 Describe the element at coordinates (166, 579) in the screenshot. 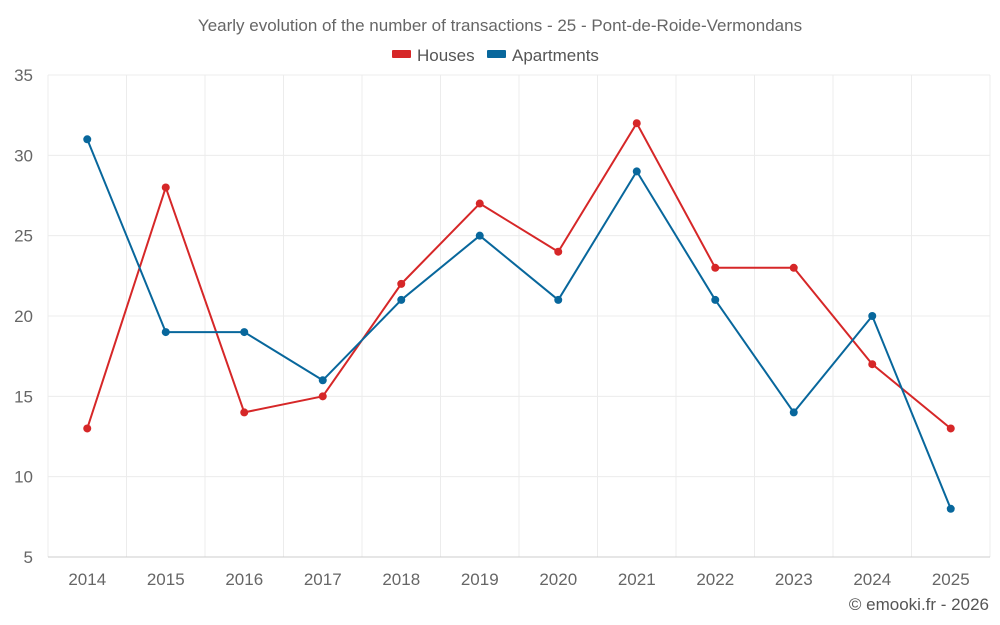

I see `x-tick-label: 2015` at that location.